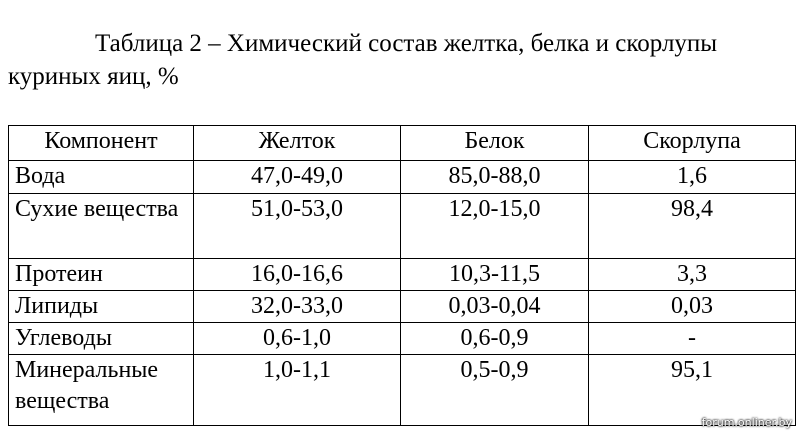 This screenshot has width=800, height=435. I want to click on cell-text: Скорлупа, so click(692, 141).